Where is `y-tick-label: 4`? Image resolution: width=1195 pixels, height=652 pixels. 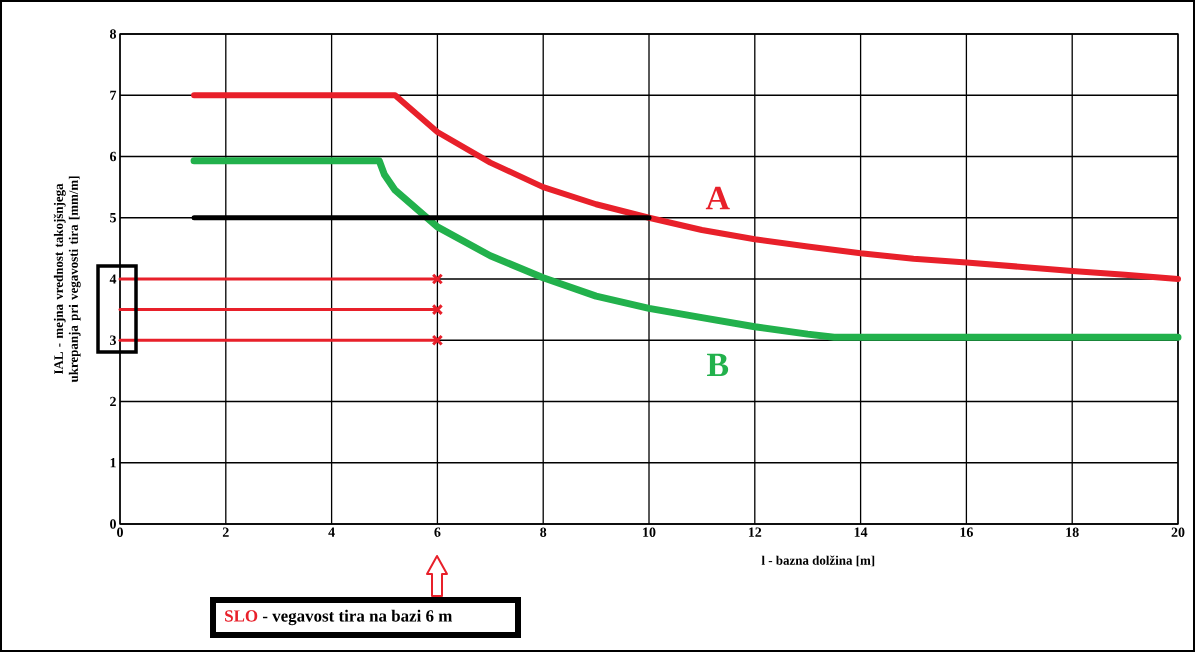
y-tick-label: 4 is located at coordinates (113, 279).